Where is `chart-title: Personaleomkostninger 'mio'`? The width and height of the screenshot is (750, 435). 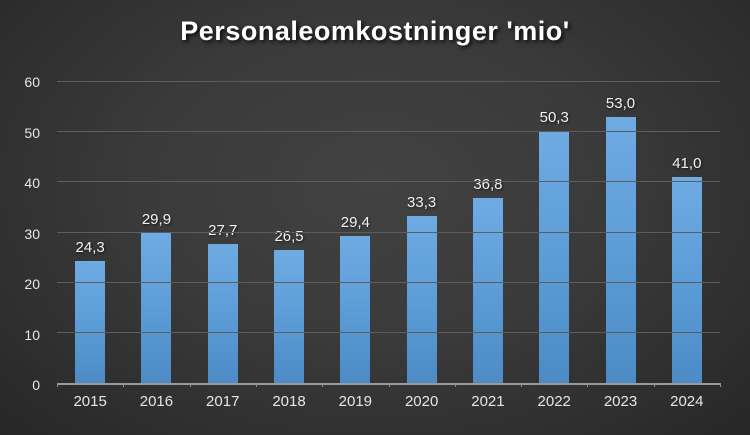
chart-title: Personaleomkostninger 'mio' is located at coordinates (375, 31).